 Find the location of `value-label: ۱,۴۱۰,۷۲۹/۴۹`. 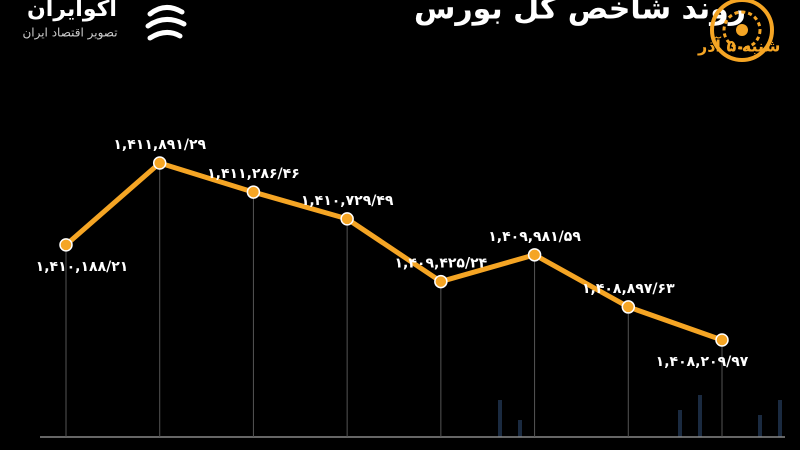

value-label: ۱,۴۱۰,۷۲۹/۴۹ is located at coordinates (347, 201).